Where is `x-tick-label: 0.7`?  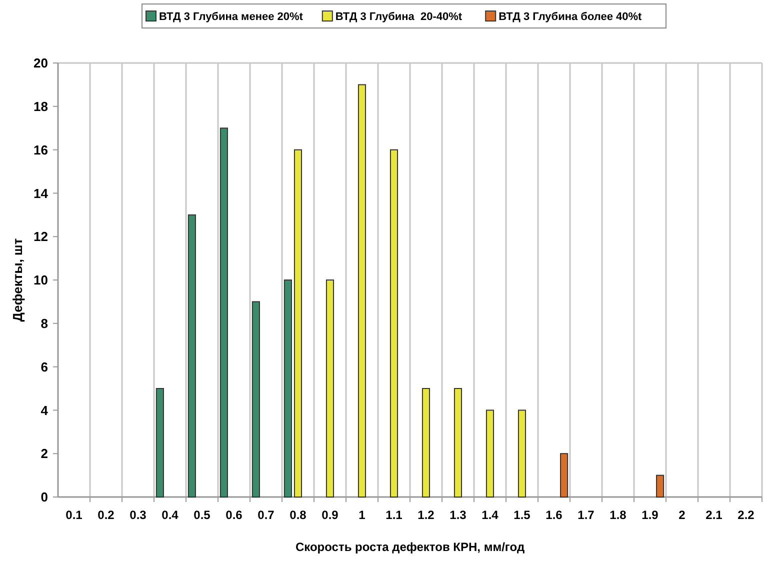 x-tick-label: 0.7 is located at coordinates (266, 515).